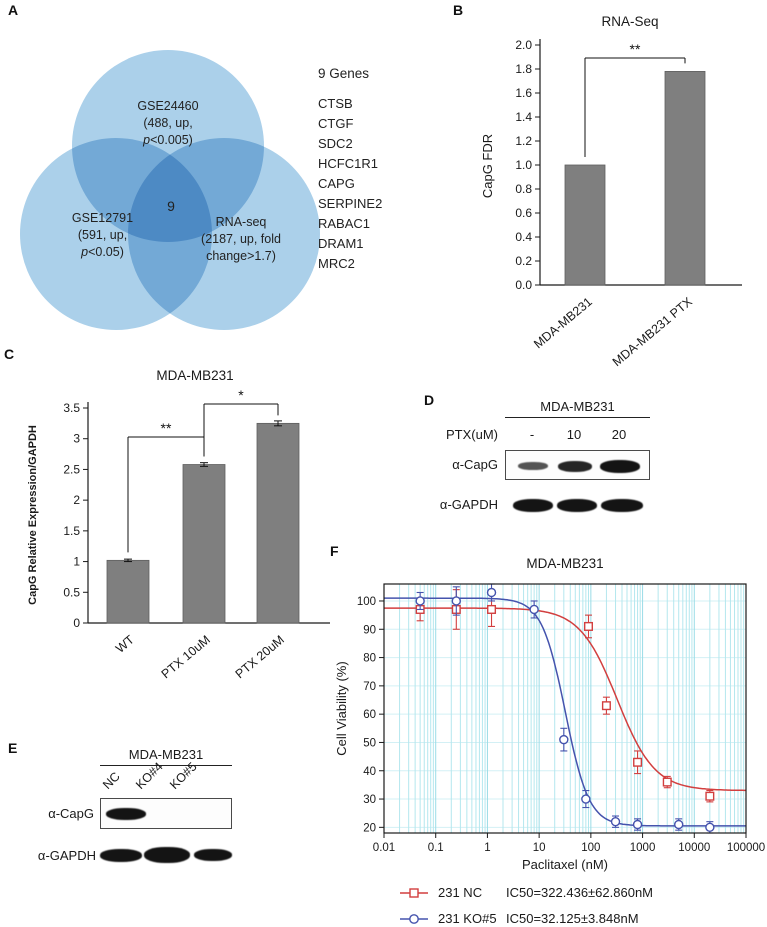 Image resolution: width=767 pixels, height=927 pixels. Describe the element at coordinates (369, 772) in the screenshot. I see `svg-text: 40` at that location.